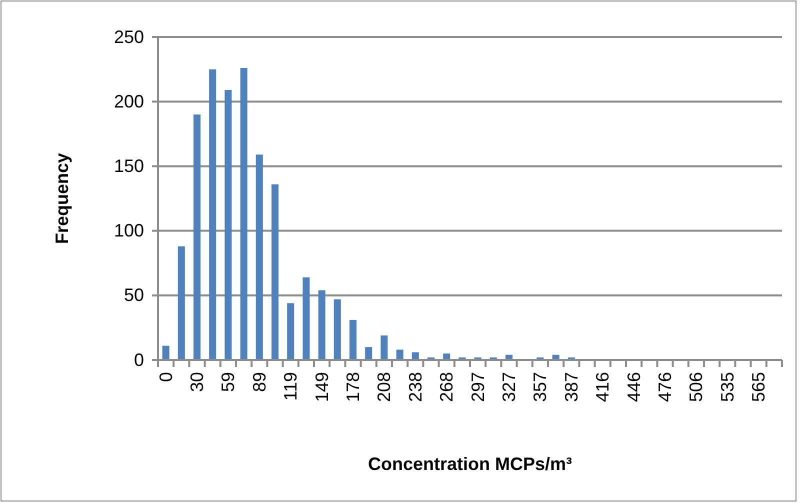 The height and width of the screenshot is (503, 803). Describe the element at coordinates (384, 387) in the screenshot. I see `x-tick-label: 208` at that location.